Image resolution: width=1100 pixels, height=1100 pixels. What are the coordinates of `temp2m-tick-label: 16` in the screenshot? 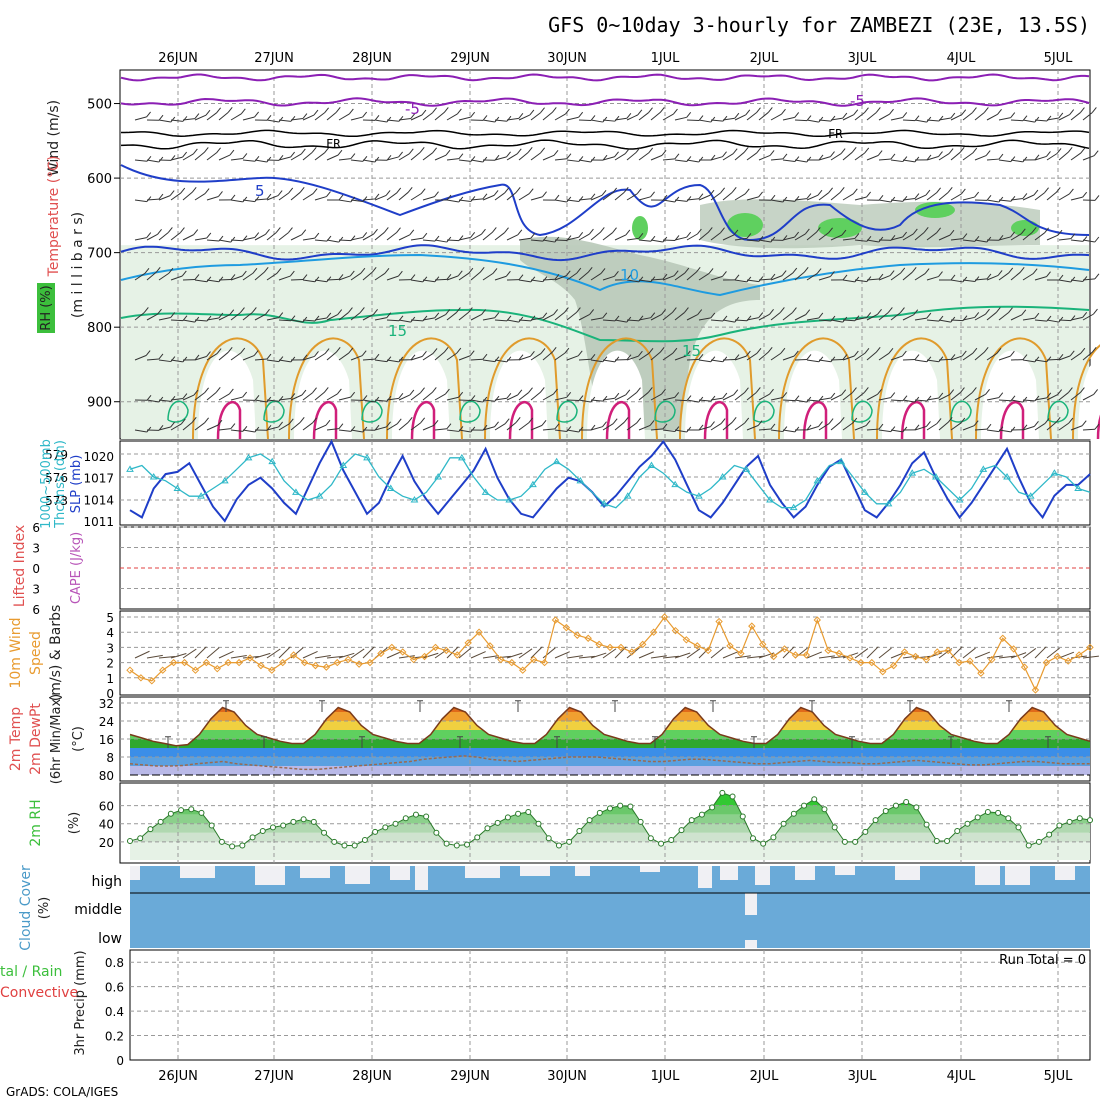 It's located at (106, 740).